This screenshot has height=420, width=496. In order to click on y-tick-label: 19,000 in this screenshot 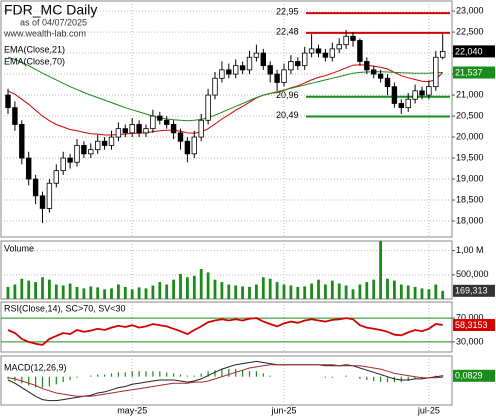, I will do `click(470, 178)`.